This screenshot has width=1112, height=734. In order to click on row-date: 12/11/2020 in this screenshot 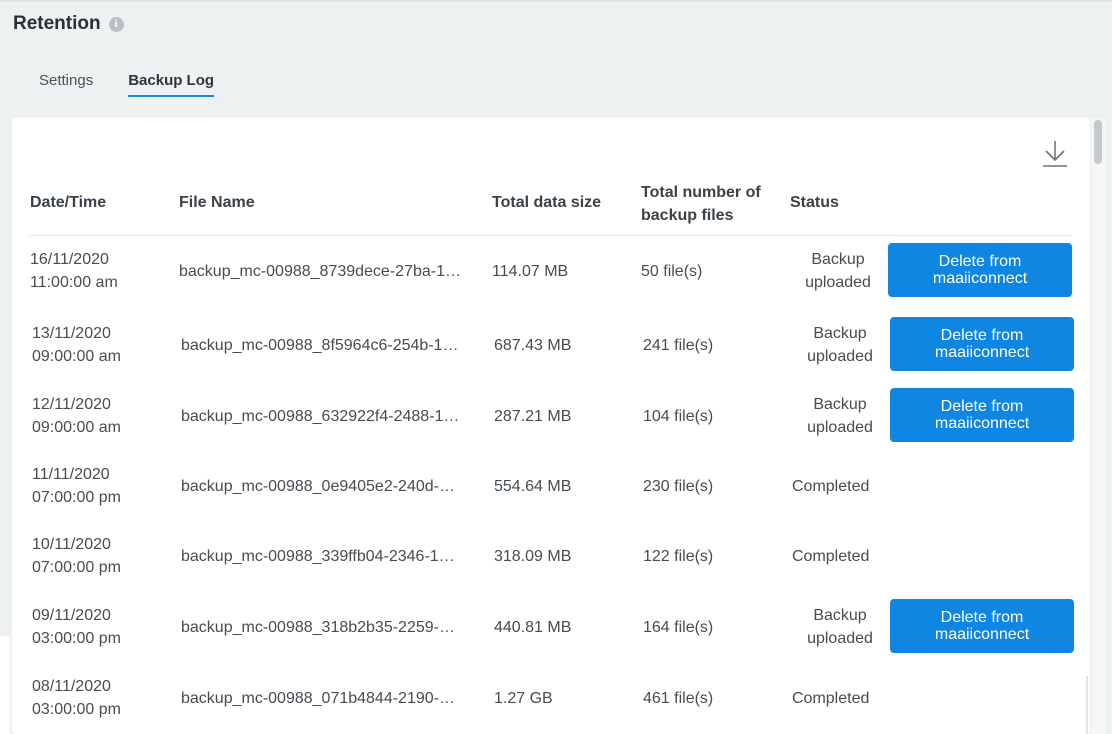, I will do `click(71, 404)`.